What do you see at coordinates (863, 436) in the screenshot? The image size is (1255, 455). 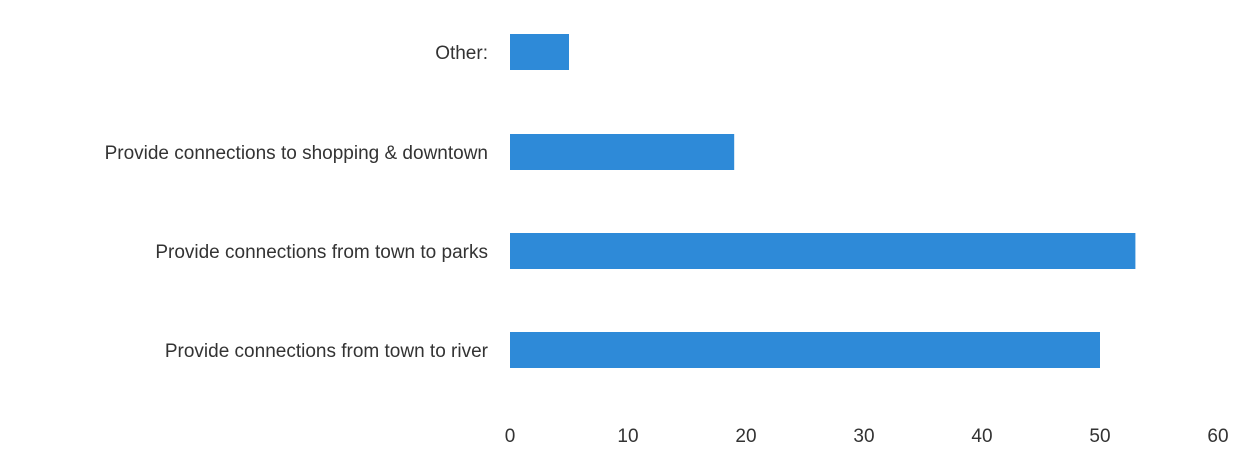 I see `x-tick-label-3: 30` at bounding box center [863, 436].